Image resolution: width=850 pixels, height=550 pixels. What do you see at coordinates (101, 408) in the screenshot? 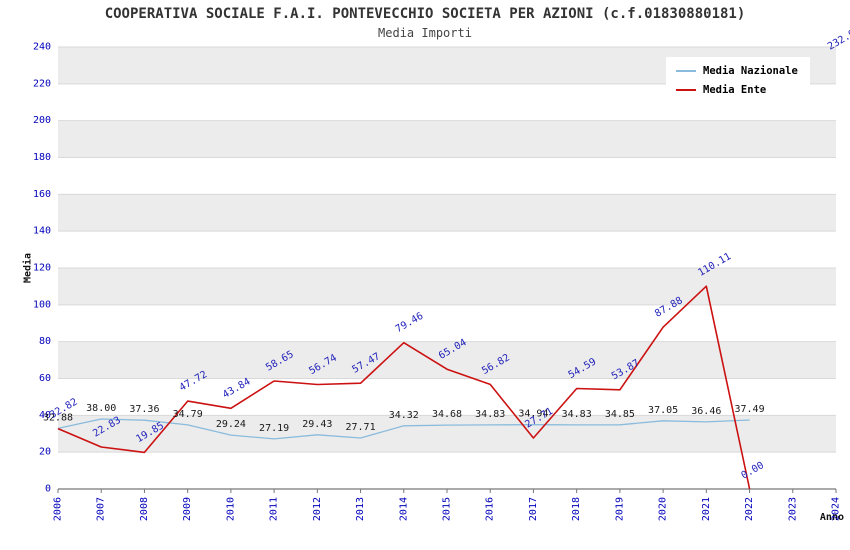
I see `data-label: 38.00` at bounding box center [101, 408].